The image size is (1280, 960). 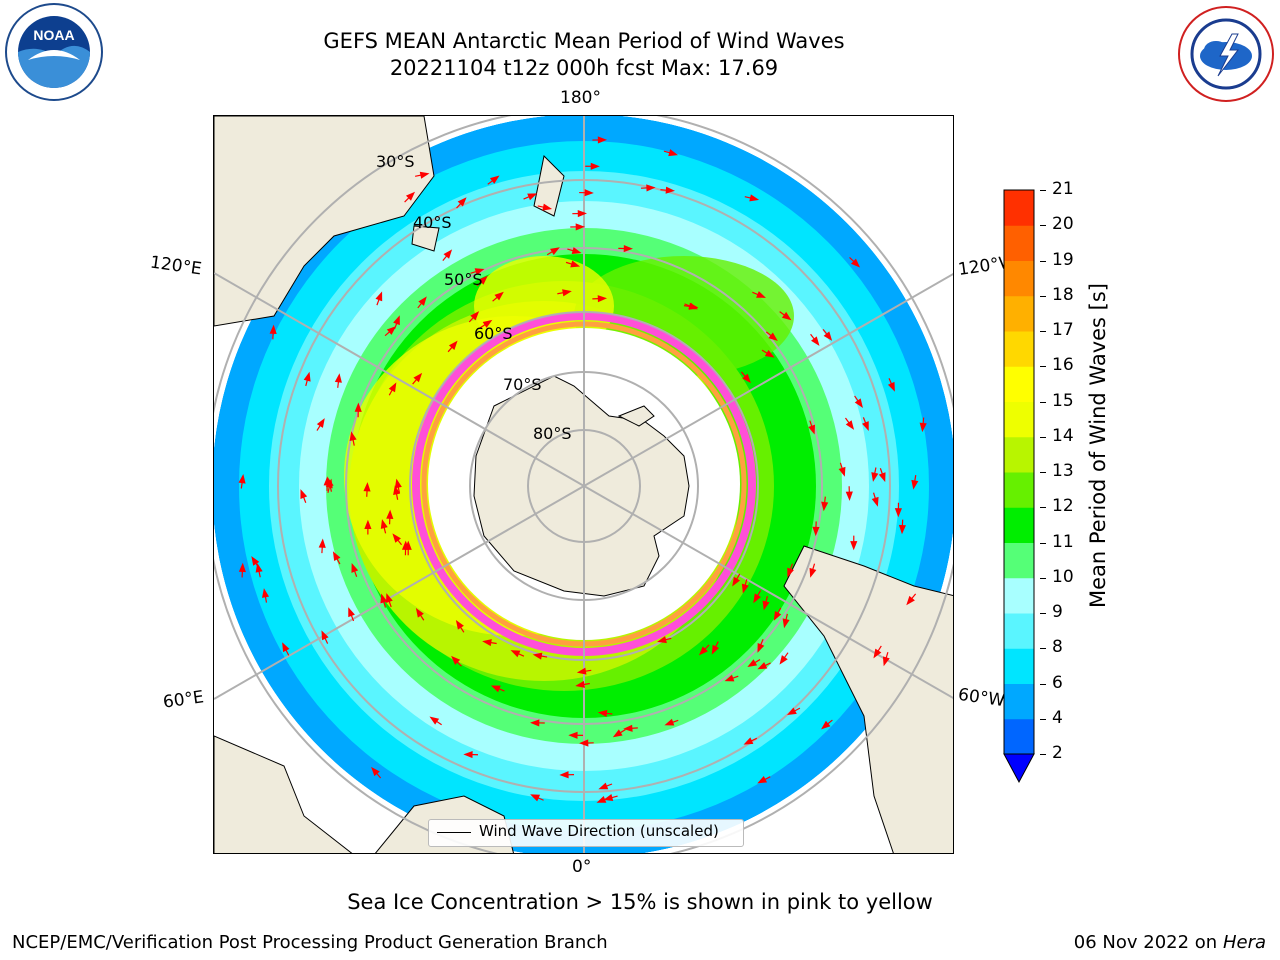 What do you see at coordinates (1063, 400) in the screenshot?
I see `colorbar-tick-label: 15` at bounding box center [1063, 400].